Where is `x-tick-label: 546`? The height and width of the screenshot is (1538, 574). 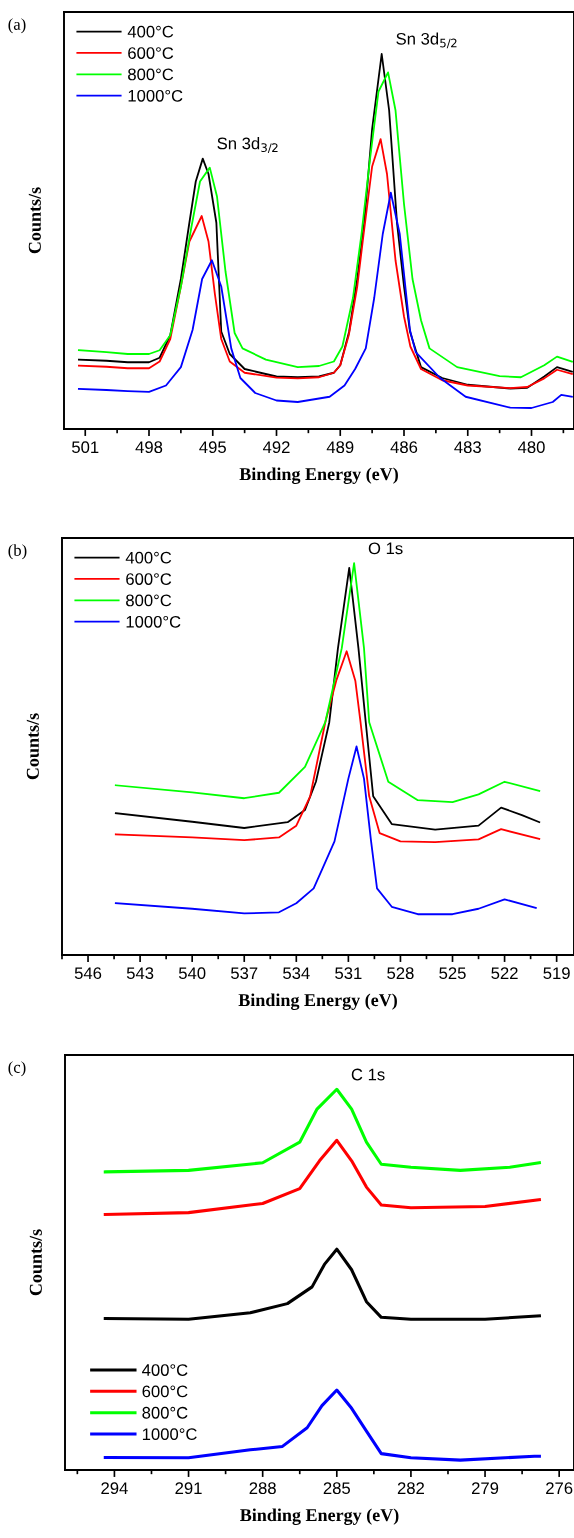
x-tick-label: 546 is located at coordinates (88, 973).